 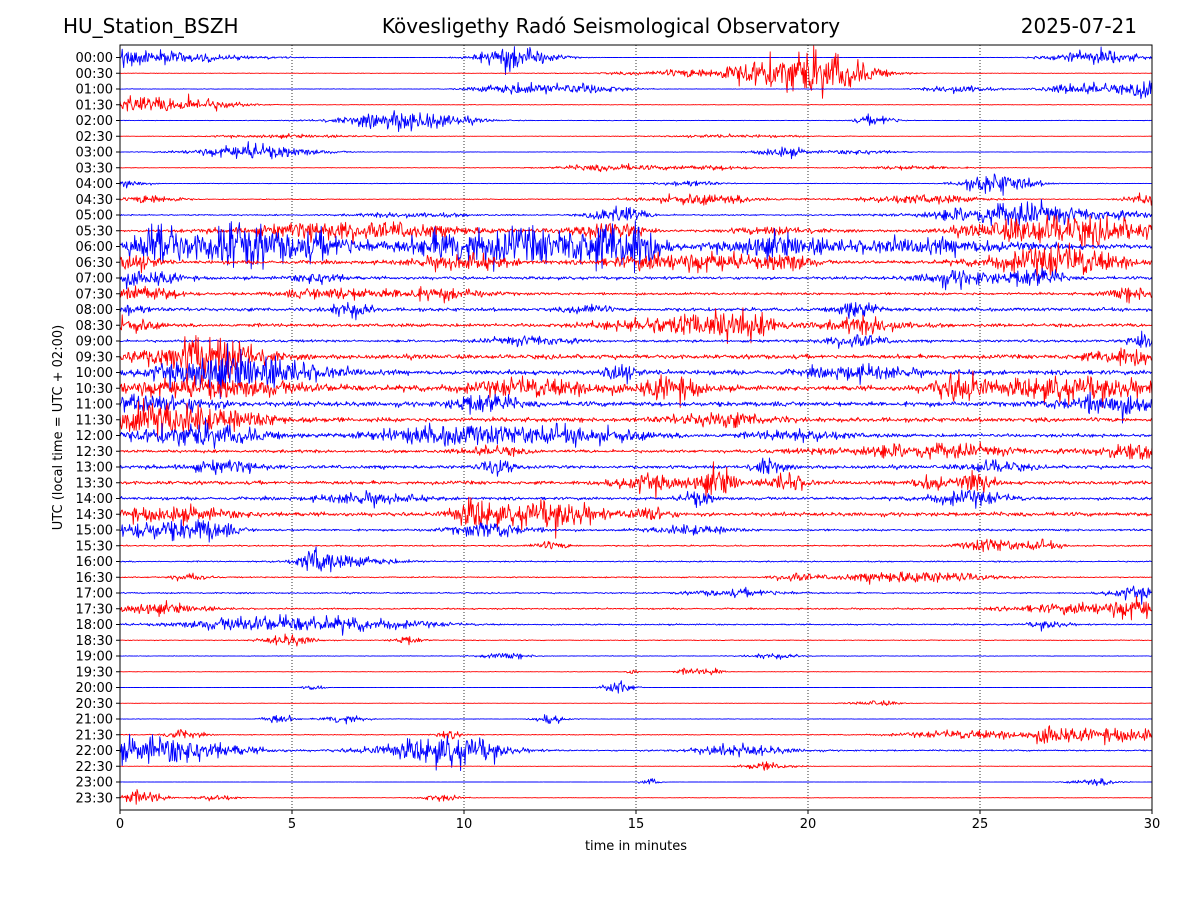 What do you see at coordinates (636, 687) in the screenshot?
I see `trace-2000` at bounding box center [636, 687].